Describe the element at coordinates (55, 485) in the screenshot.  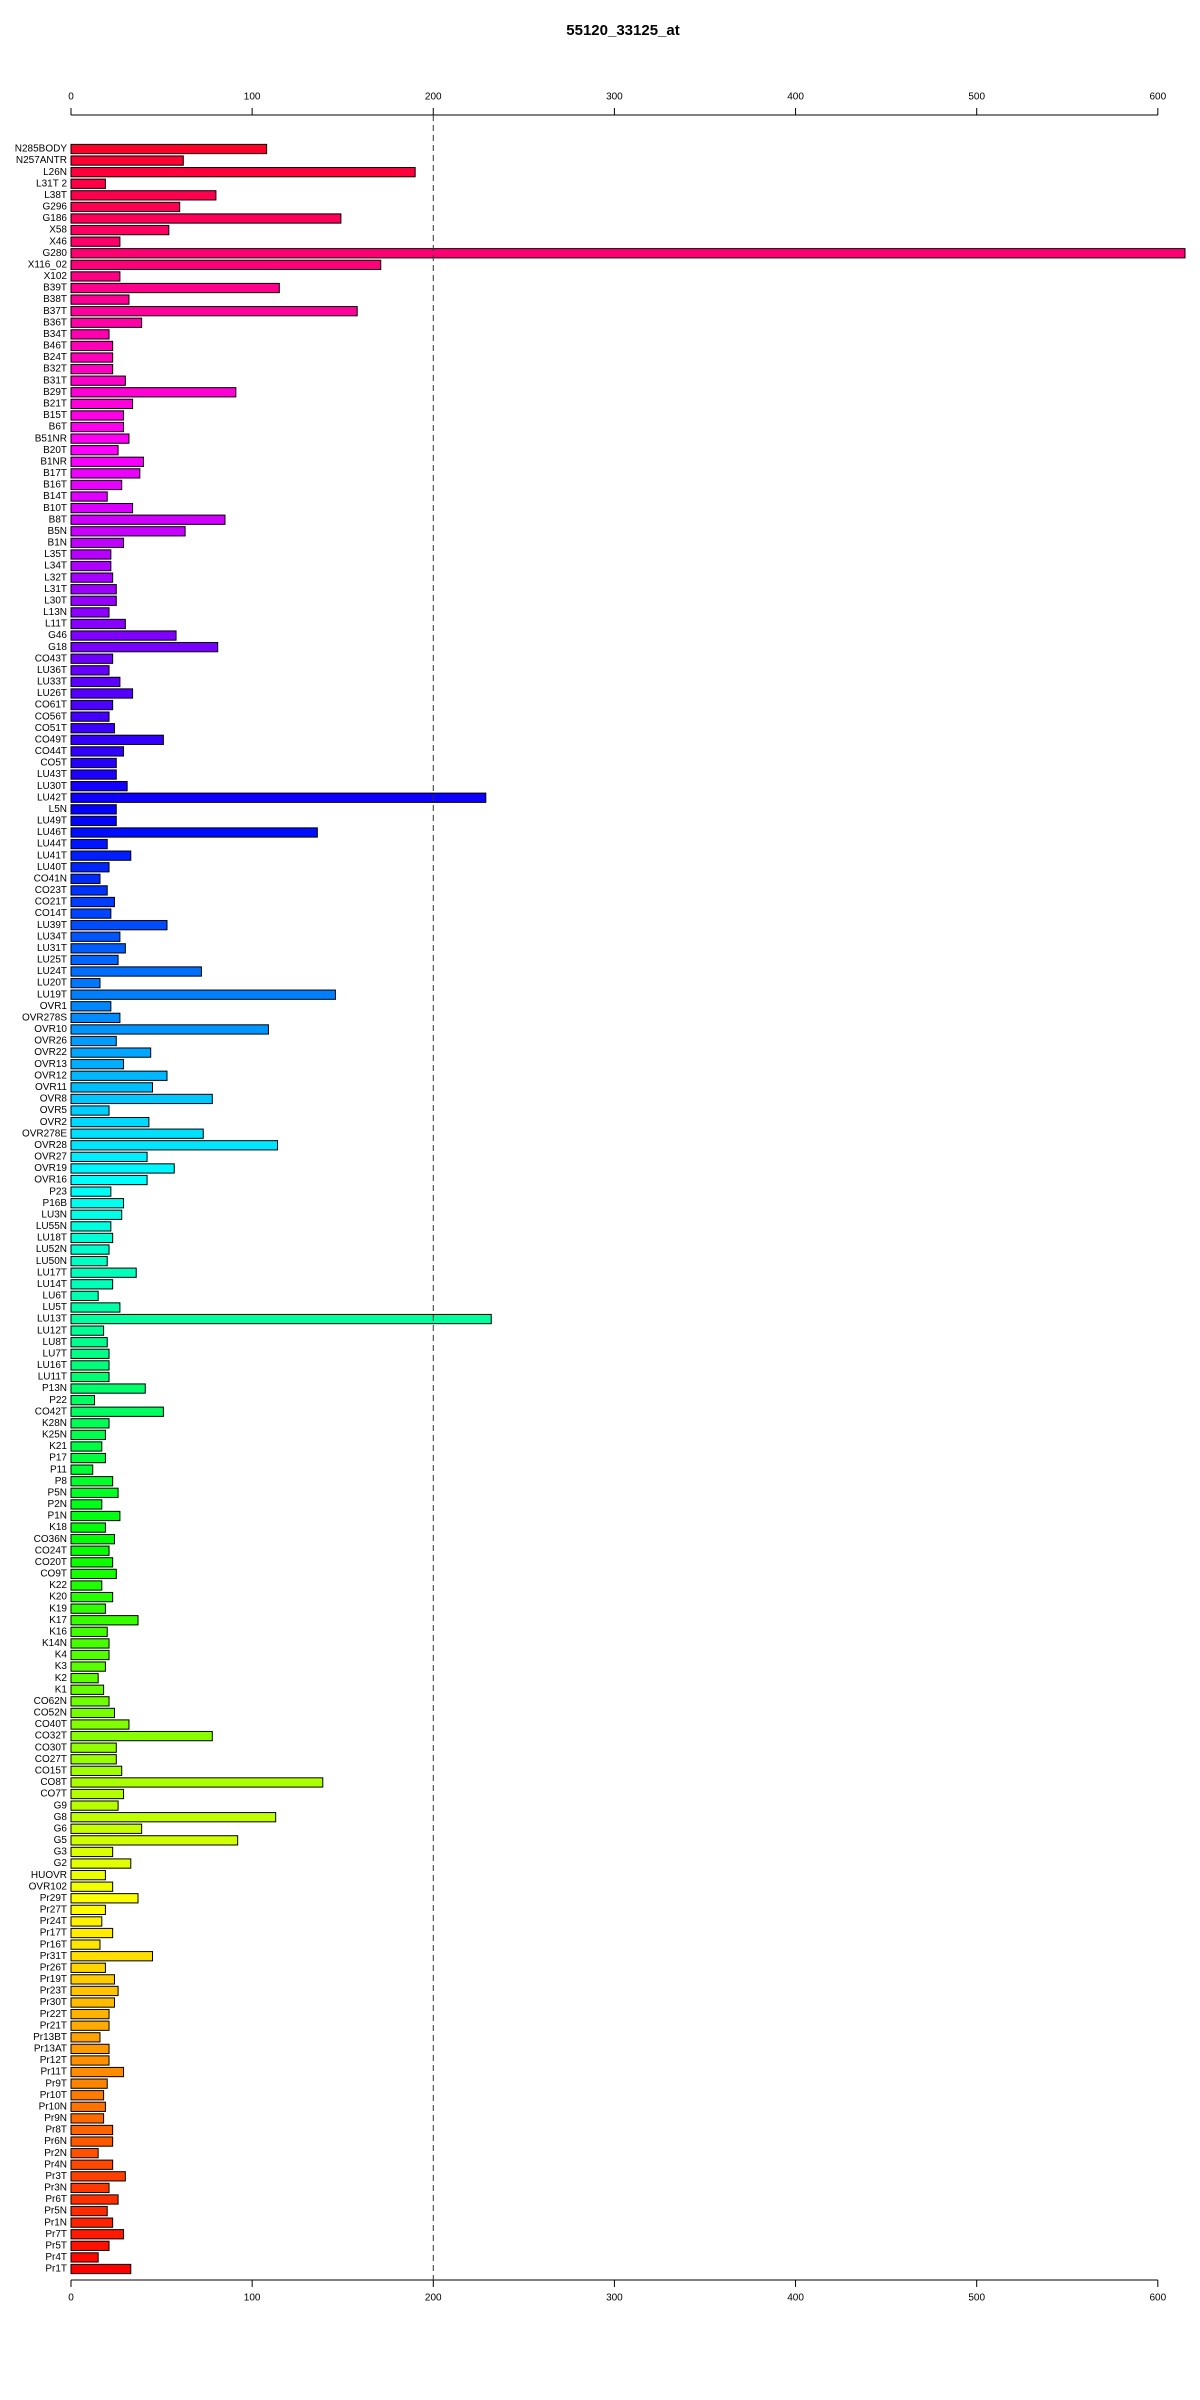
I see `y-tick-label: B16T` at that location.